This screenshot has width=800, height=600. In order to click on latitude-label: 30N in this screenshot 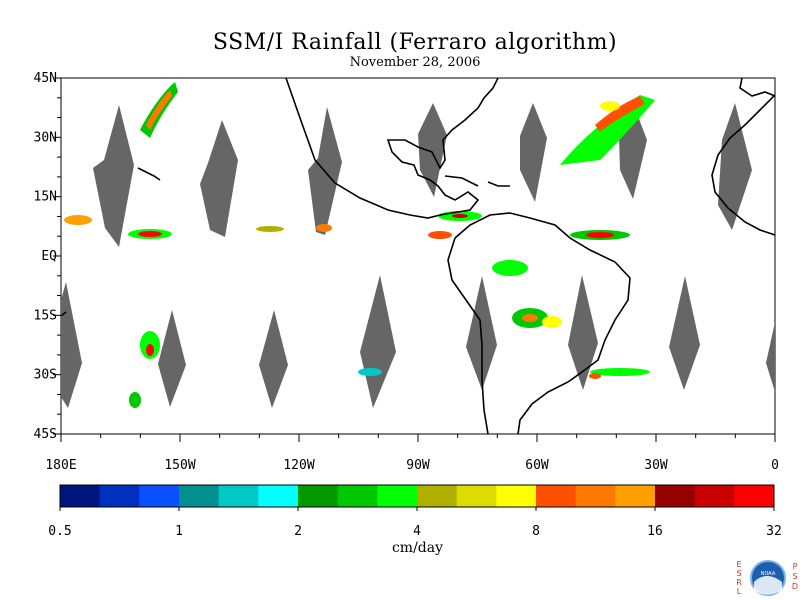, I will do `click(45, 137)`.